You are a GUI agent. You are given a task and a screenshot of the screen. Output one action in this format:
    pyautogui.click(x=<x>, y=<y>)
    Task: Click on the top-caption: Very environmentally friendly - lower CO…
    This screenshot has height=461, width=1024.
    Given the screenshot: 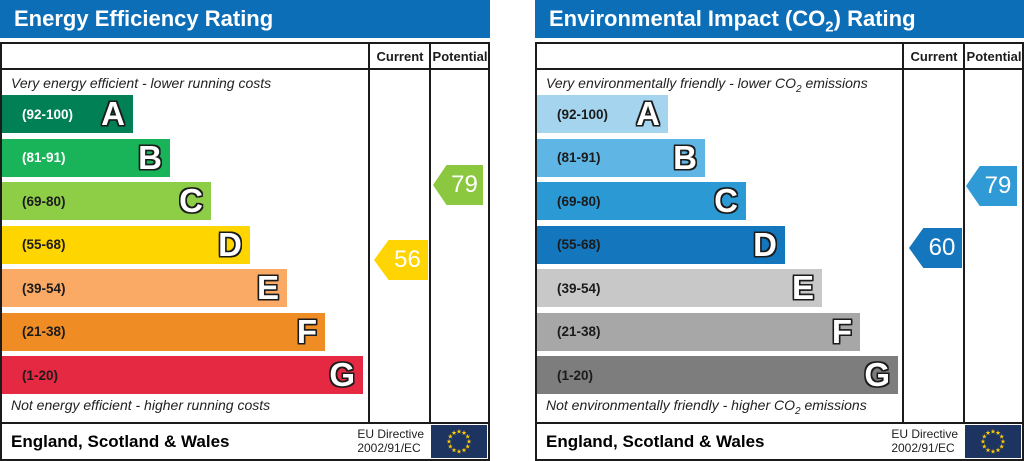 What is the action you would take?
    pyautogui.click(x=707, y=85)
    